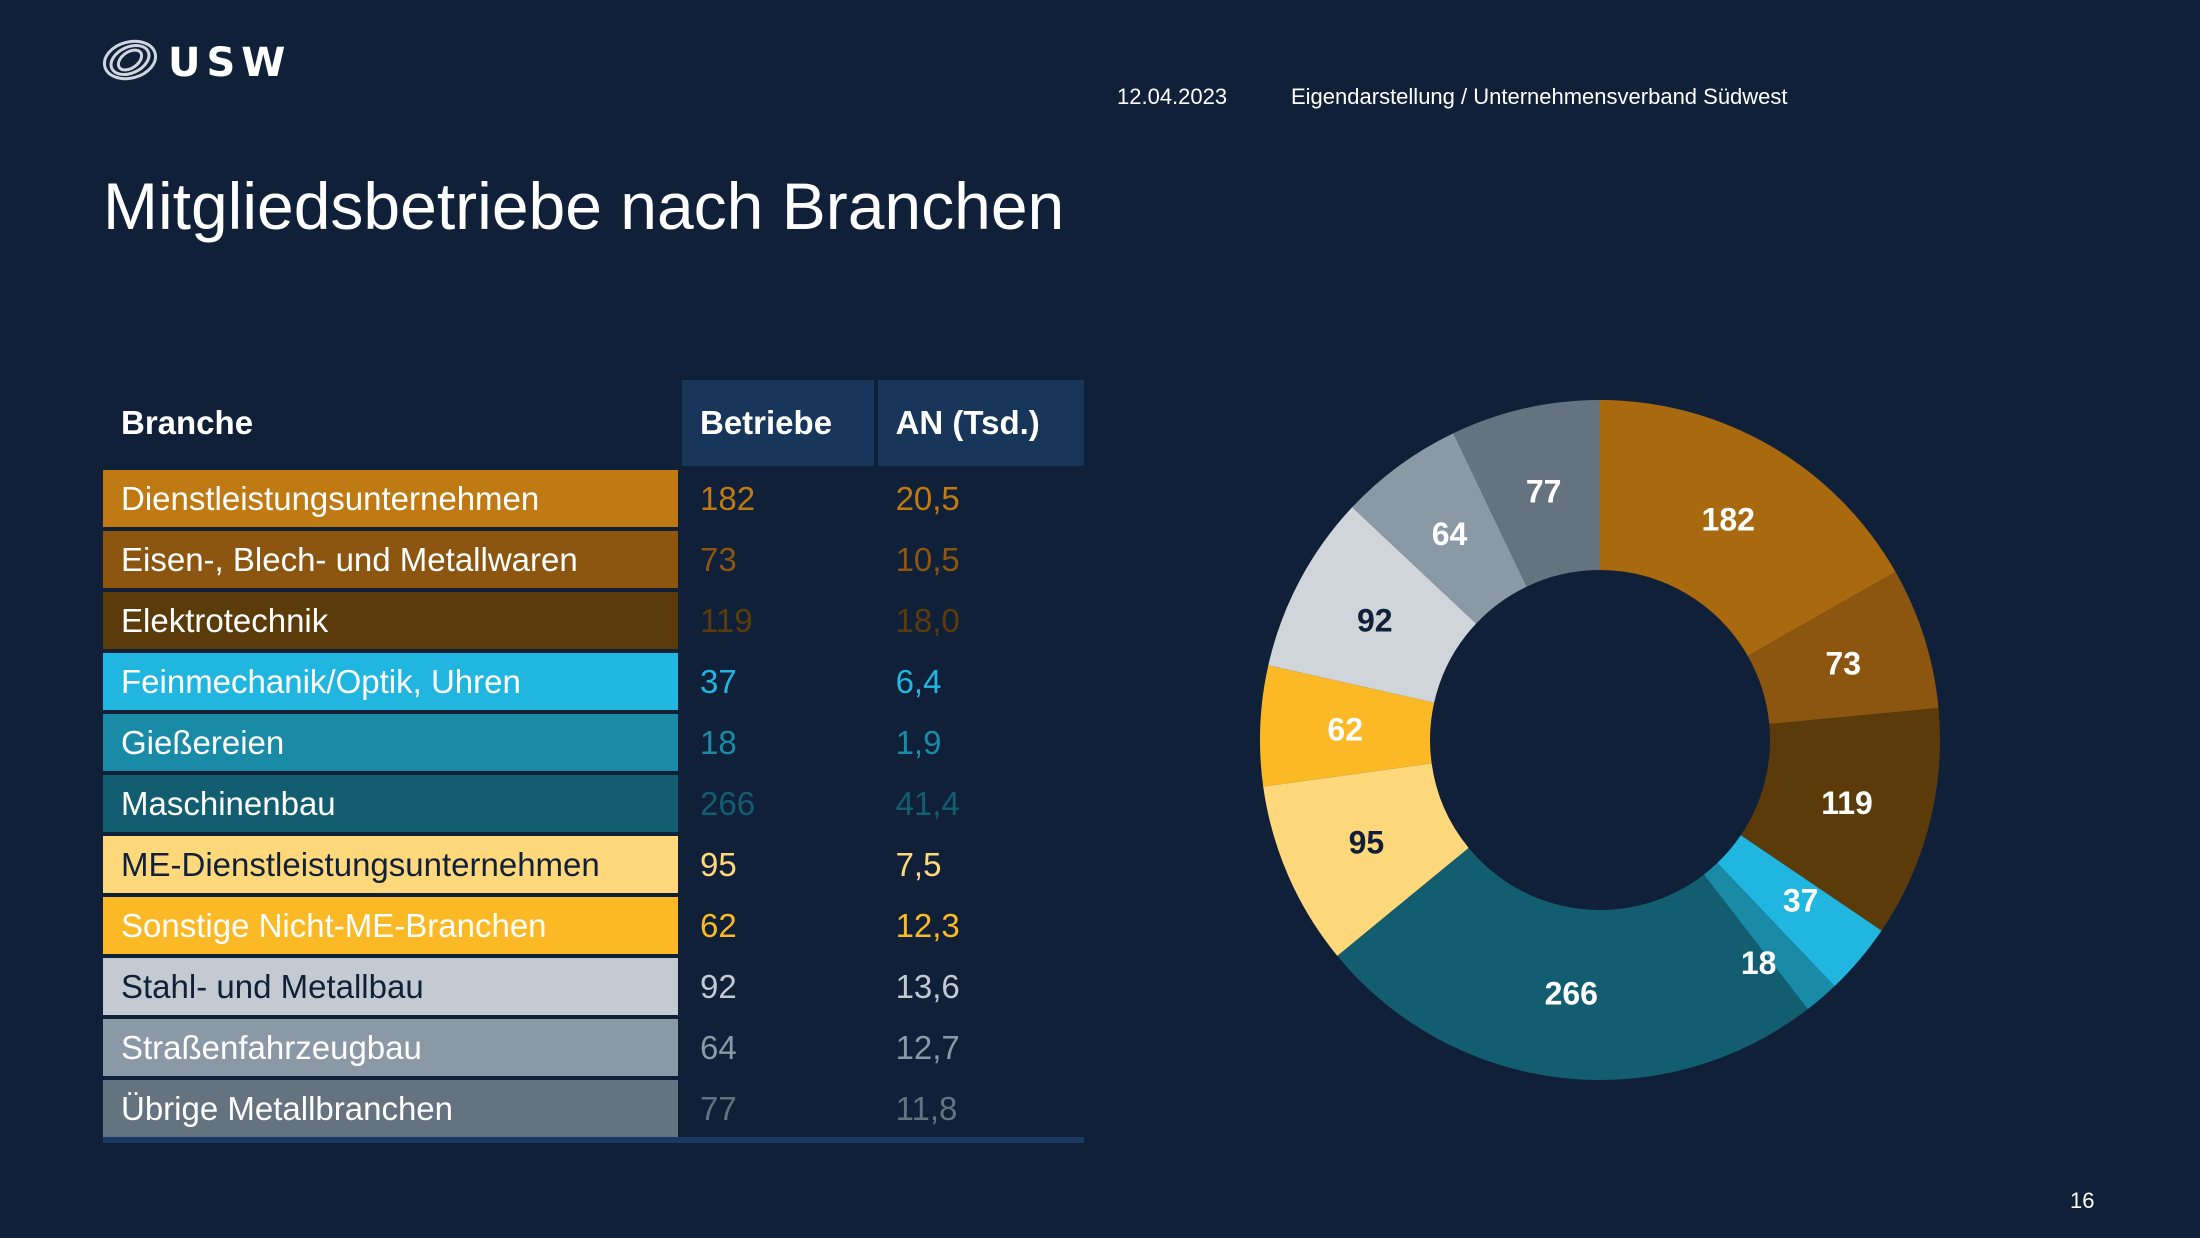 Image resolution: width=2200 pixels, height=1238 pixels. I want to click on an-value: 7,5, so click(978, 864).